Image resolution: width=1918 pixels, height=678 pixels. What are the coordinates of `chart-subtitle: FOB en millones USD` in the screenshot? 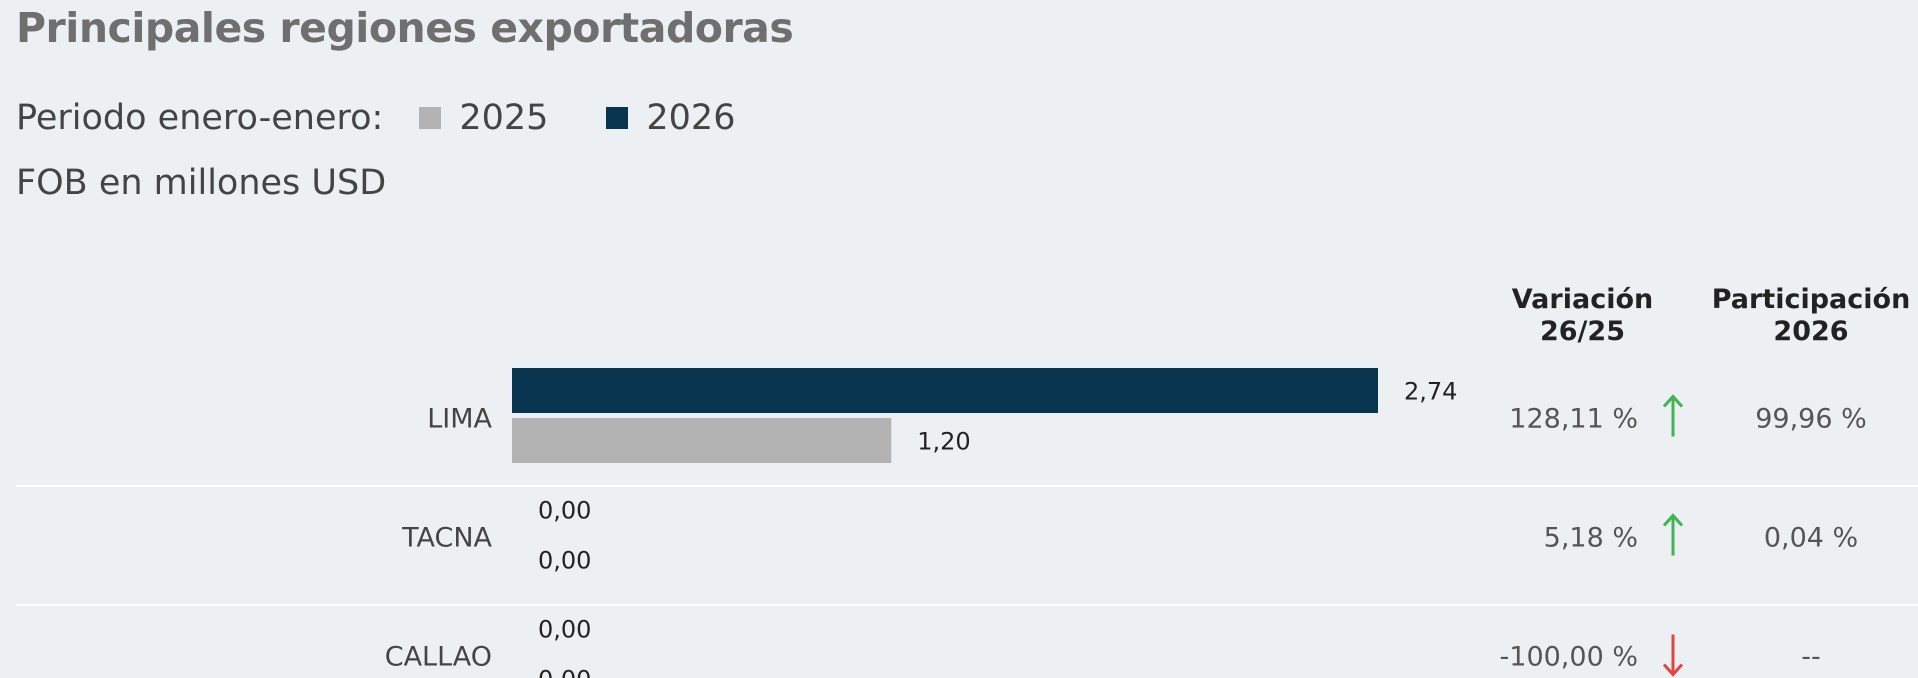 It's located at (201, 183).